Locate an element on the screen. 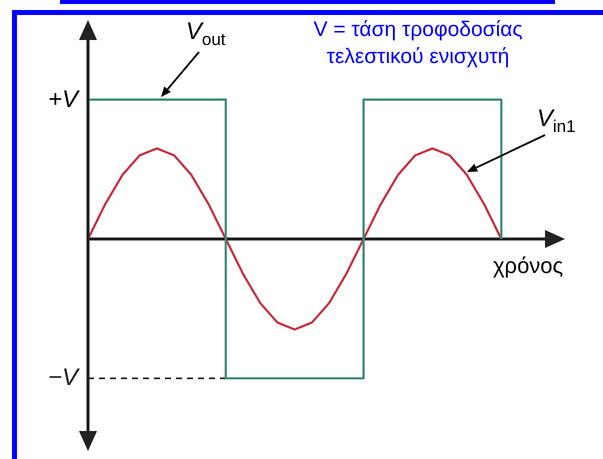  text: V$_{out}$ is located at coordinates (206, 33).